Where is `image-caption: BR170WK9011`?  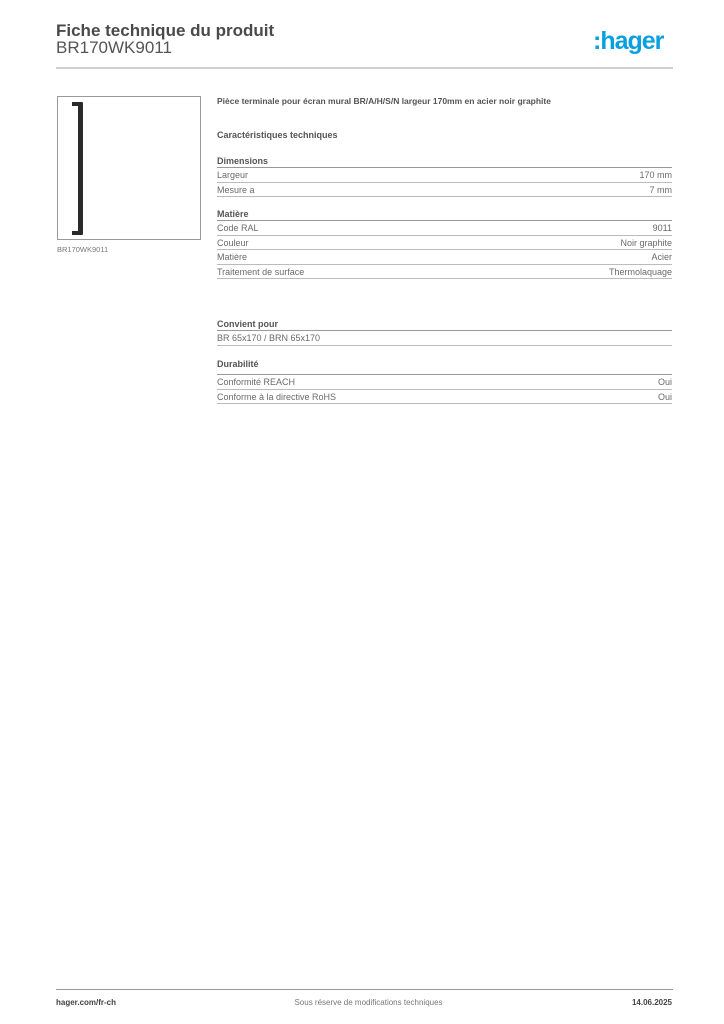
image-caption: BR170WK9011 is located at coordinates (83, 249).